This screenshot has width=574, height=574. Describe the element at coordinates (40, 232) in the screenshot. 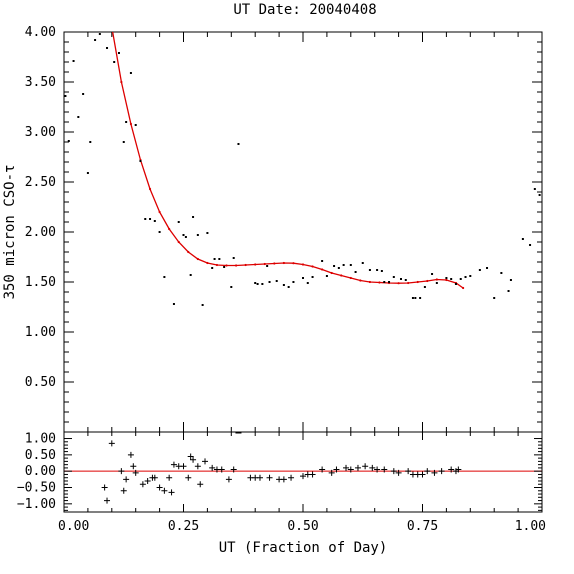

I see `y-tick-label: 2.00` at that location.